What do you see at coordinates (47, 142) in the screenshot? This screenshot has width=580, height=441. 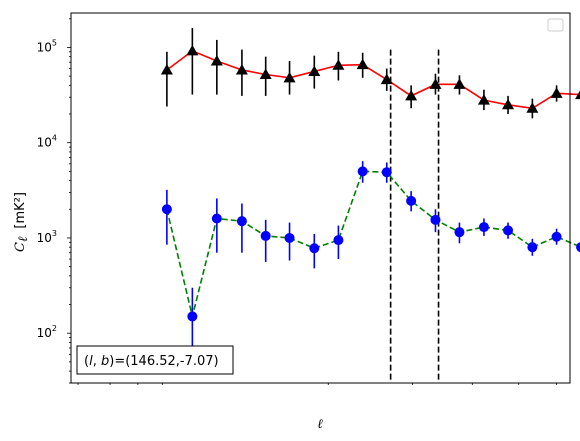 I see `y-tick-label-2: 10⁴` at bounding box center [47, 142].